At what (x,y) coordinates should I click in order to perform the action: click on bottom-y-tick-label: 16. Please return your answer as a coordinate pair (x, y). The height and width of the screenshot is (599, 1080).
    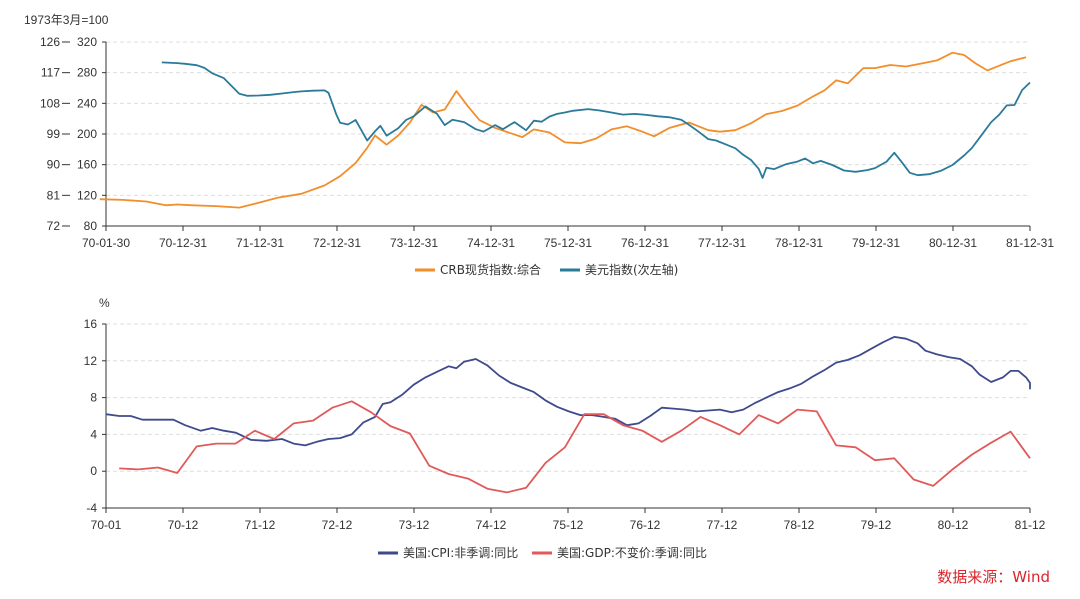
    Looking at the image, I should click on (91, 324).